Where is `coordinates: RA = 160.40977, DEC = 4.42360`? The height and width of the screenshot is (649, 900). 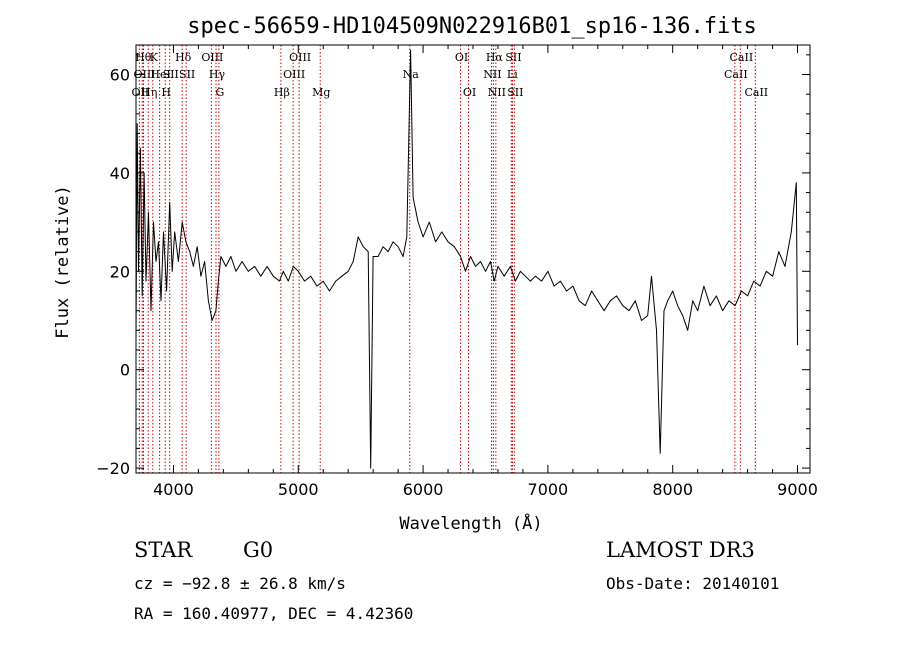
coordinates: RA = 160.40977, DEC = 4.42360 is located at coordinates (274, 613).